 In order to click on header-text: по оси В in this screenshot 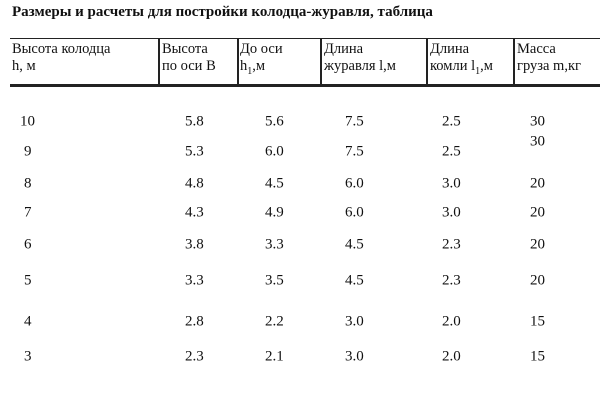, I will do `click(189, 66)`.